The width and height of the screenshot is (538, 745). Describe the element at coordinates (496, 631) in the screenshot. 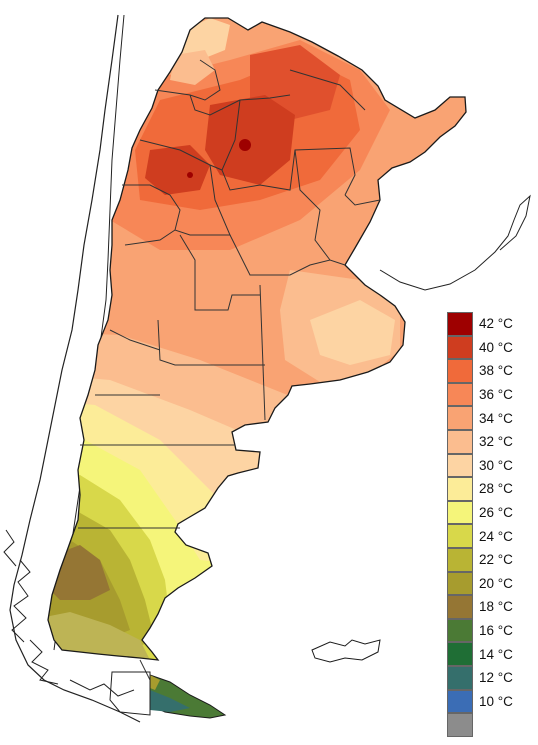

I see `legend-label: 16 °C` at that location.